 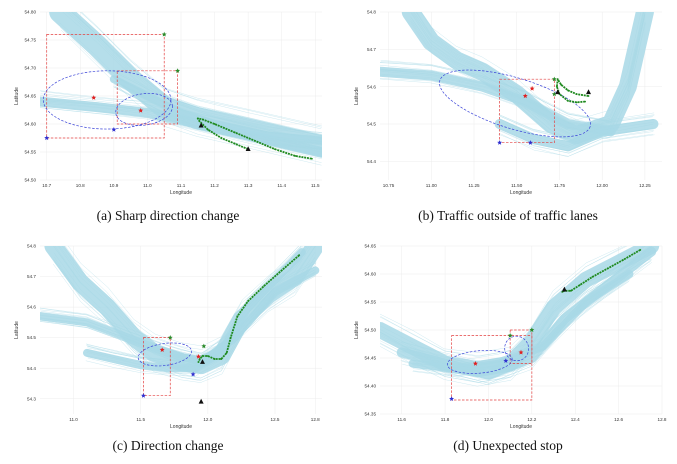 What do you see at coordinates (531, 419) in the screenshot?
I see `x-tick-label: 12.2` at bounding box center [531, 419].